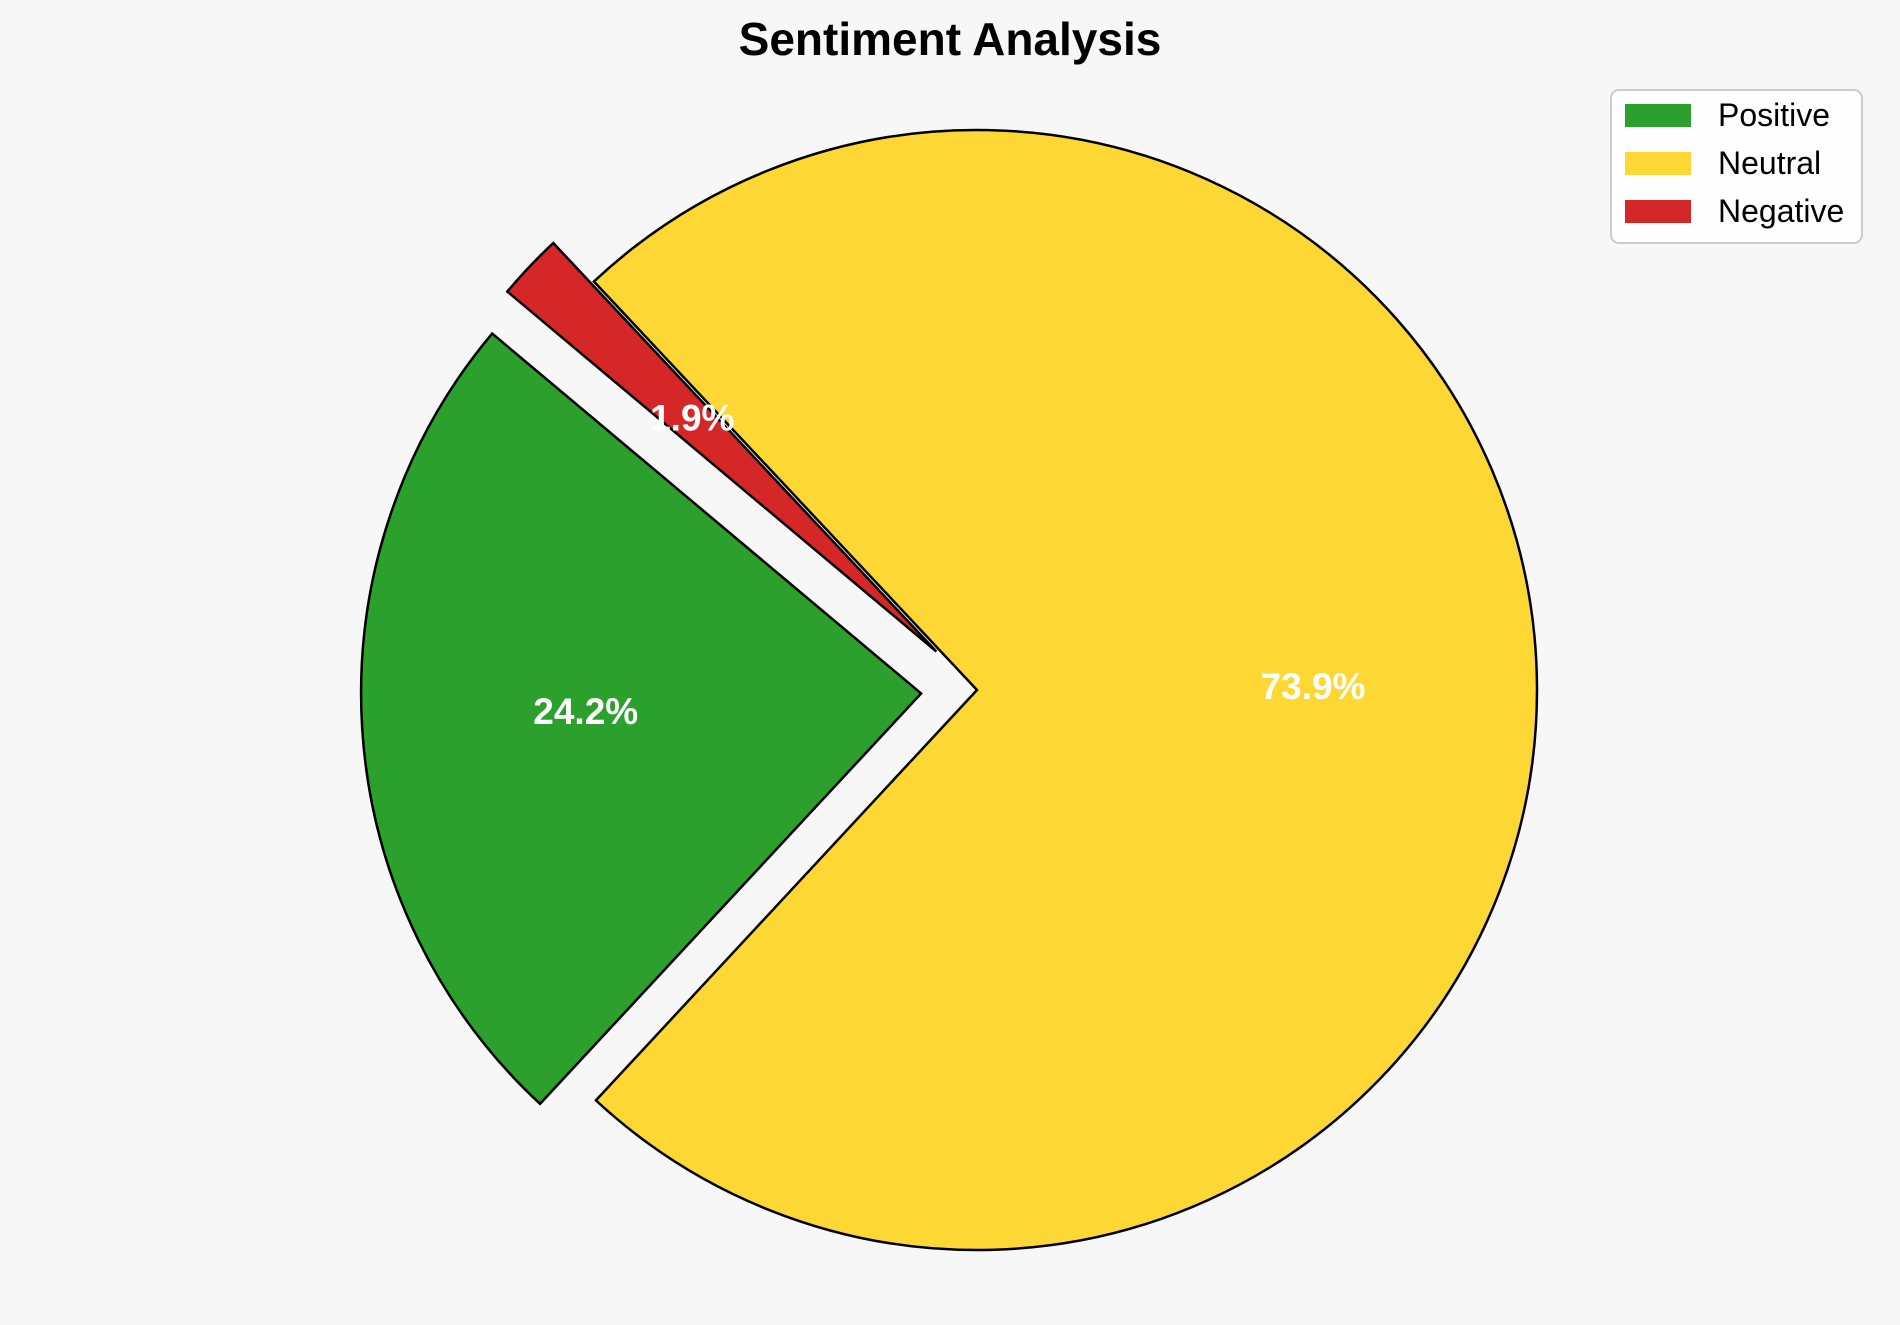  I want to click on value-label-positive: 24.2%, so click(585, 711).